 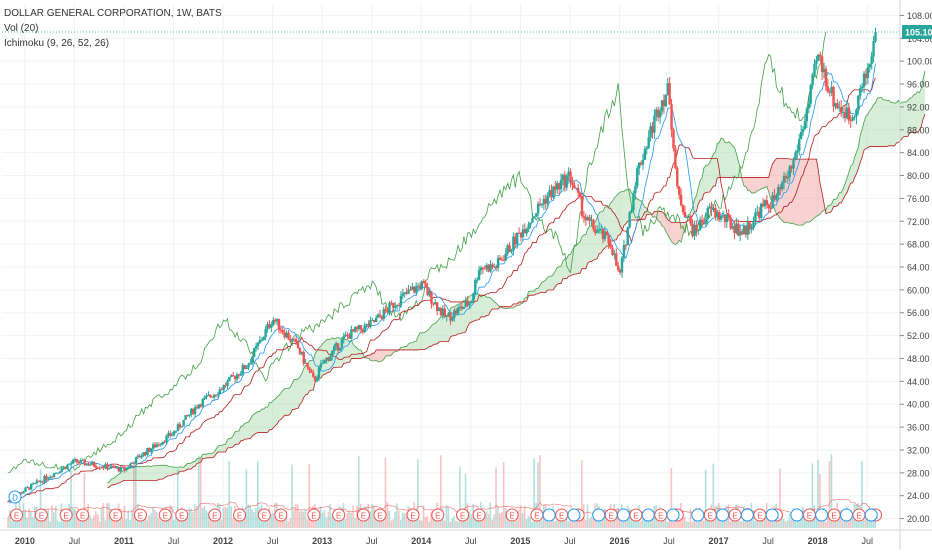 What do you see at coordinates (57, 43) in the screenshot?
I see `ichimoku-indicator-label: Ichimoku (9, 26, 52, 26)` at bounding box center [57, 43].